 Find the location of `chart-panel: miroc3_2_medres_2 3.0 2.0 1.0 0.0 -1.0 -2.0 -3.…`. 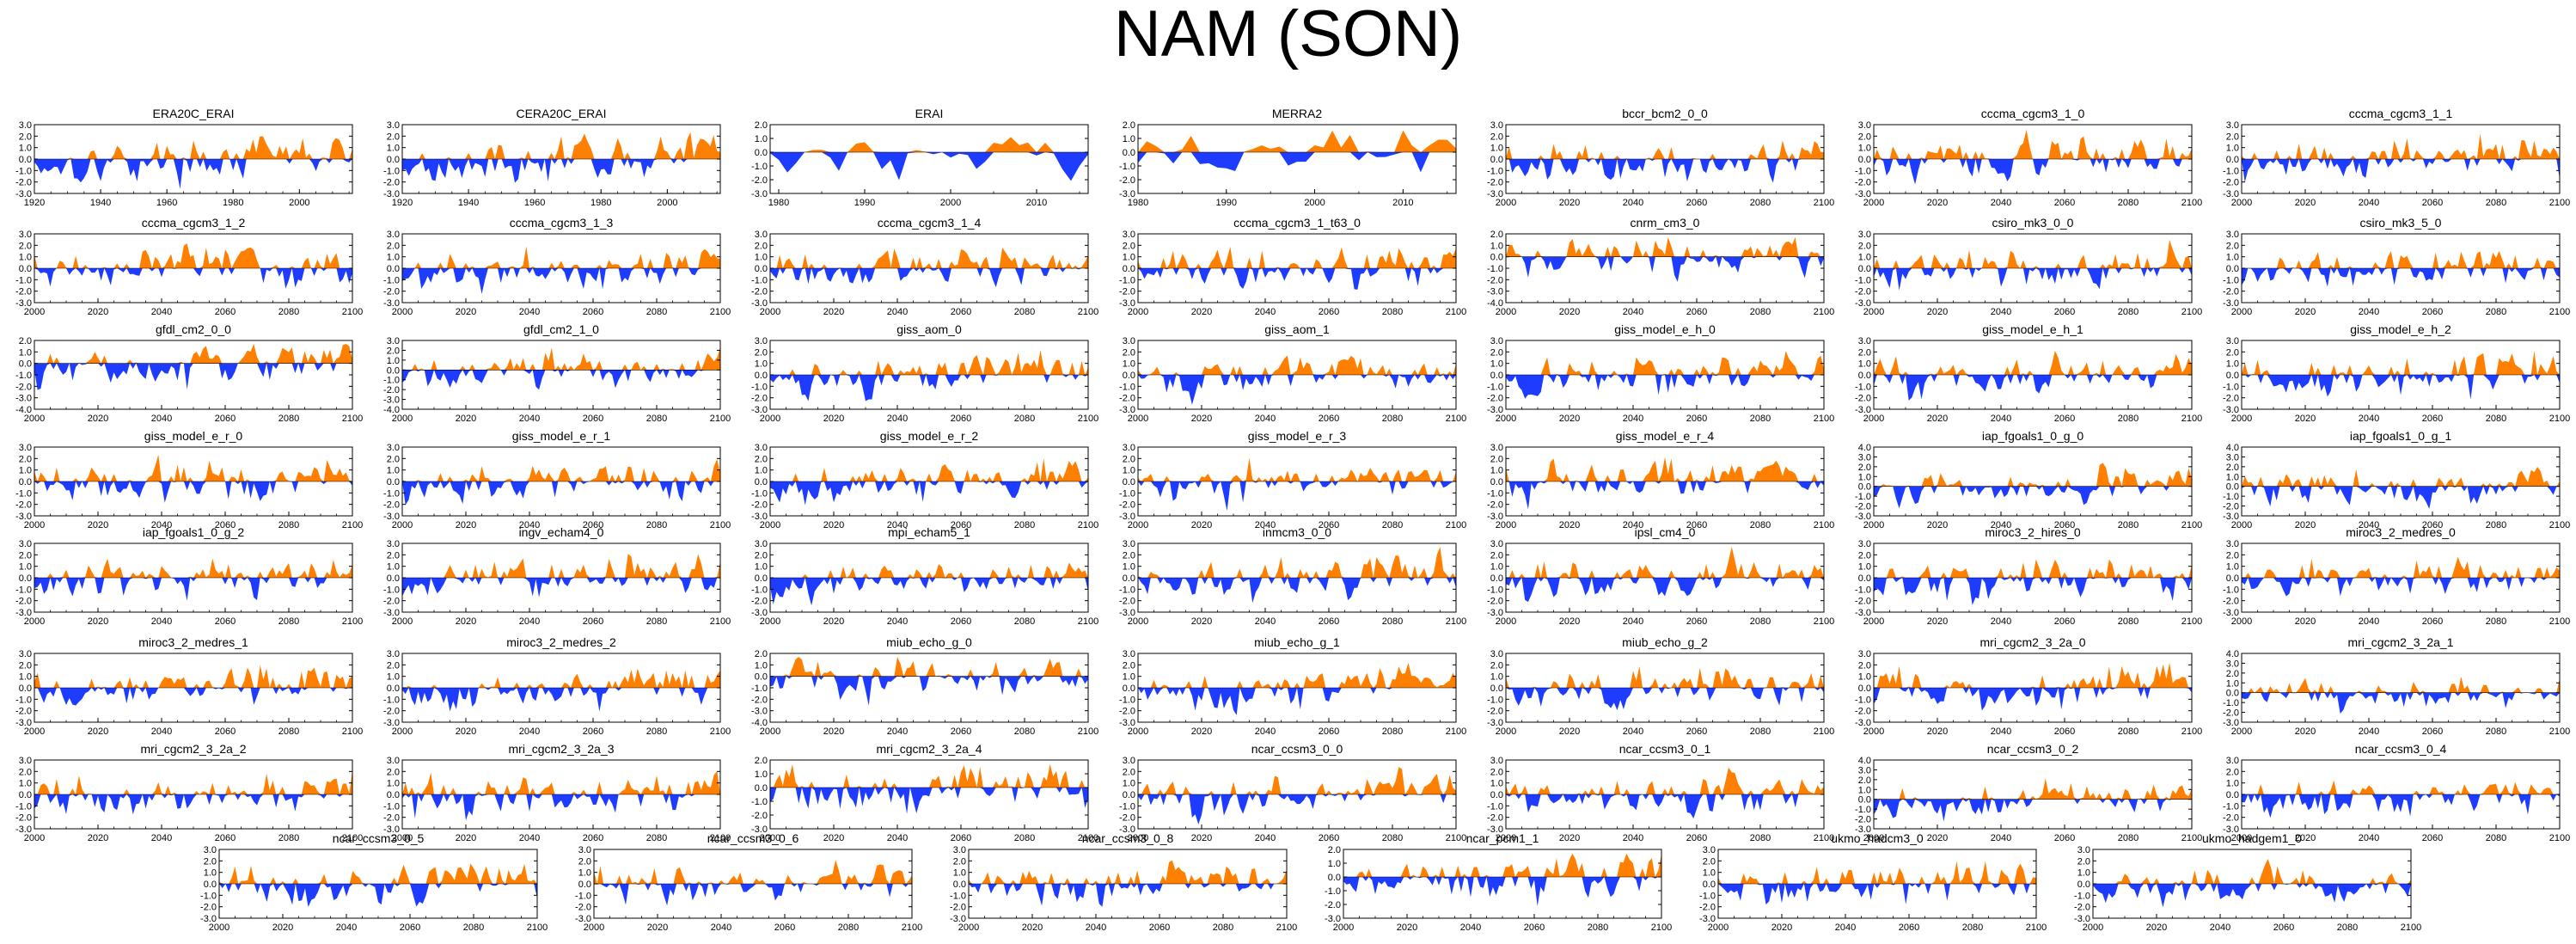

chart-panel: miroc3_2_medres_2 3.0 2.0 1.0 0.0 -1.0 -2.0 -3.… is located at coordinates (549, 691).